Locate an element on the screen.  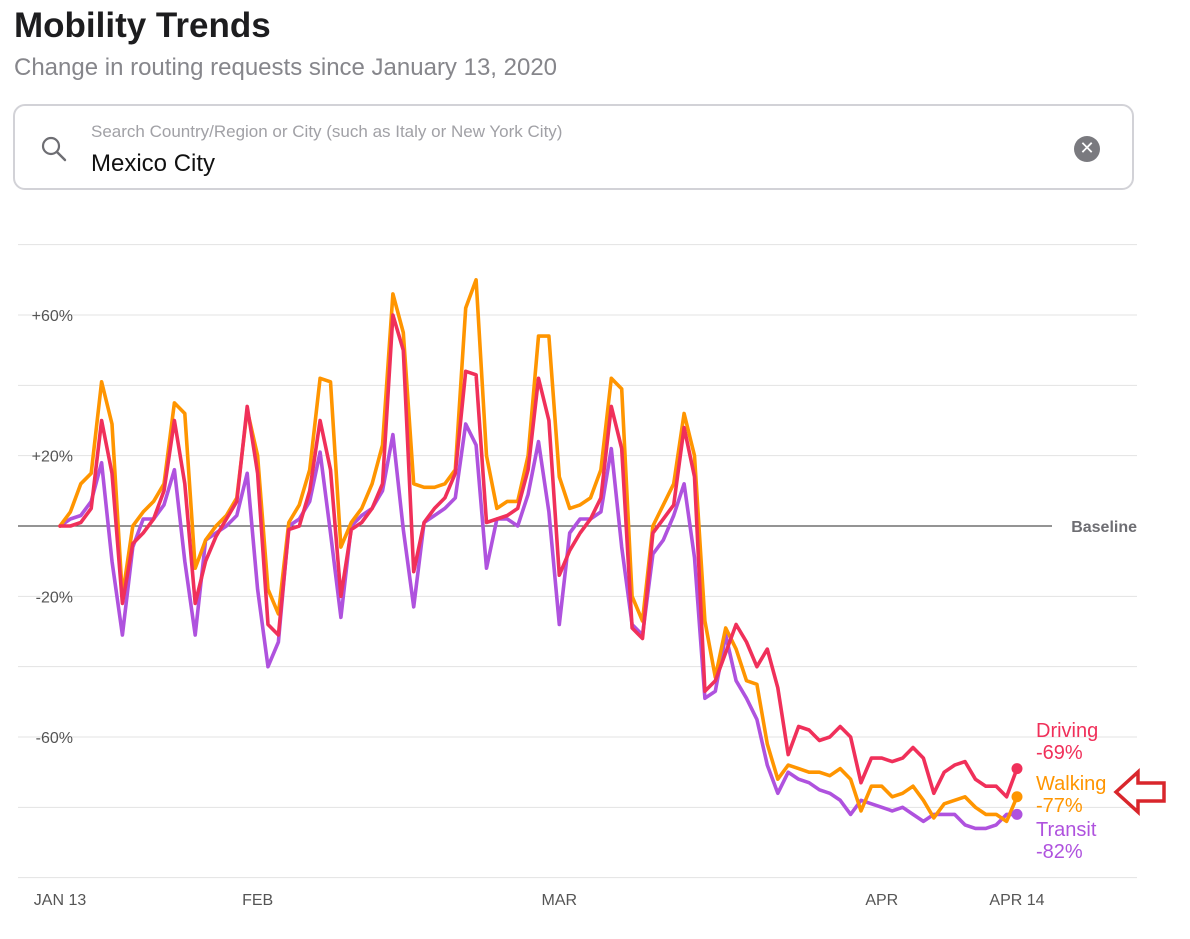
end-point-transit is located at coordinates (1017, 814).